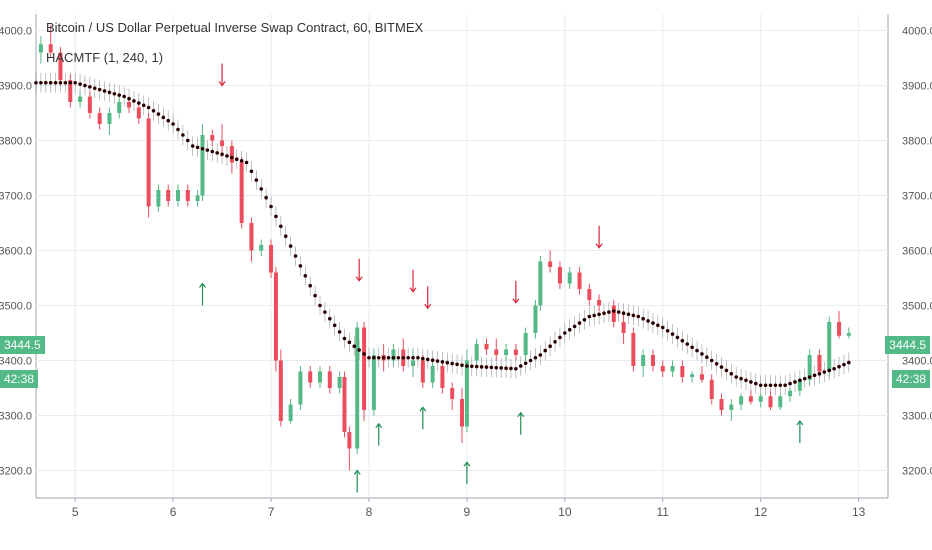 The width and height of the screenshot is (932, 550). I want to click on y-tick-label-right: 3500.0, so click(917, 307).